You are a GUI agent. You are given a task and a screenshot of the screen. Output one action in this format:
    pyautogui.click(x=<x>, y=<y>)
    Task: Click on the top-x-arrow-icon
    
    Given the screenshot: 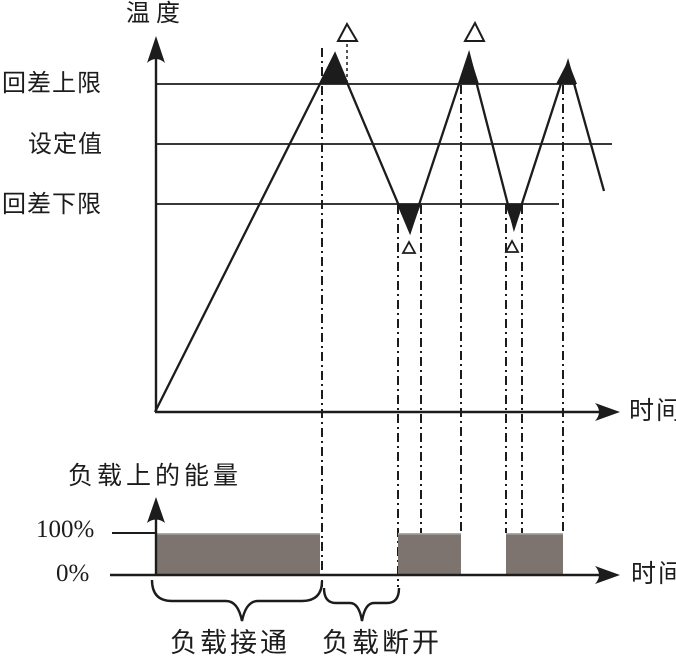 What is the action you would take?
    pyautogui.click(x=607, y=412)
    